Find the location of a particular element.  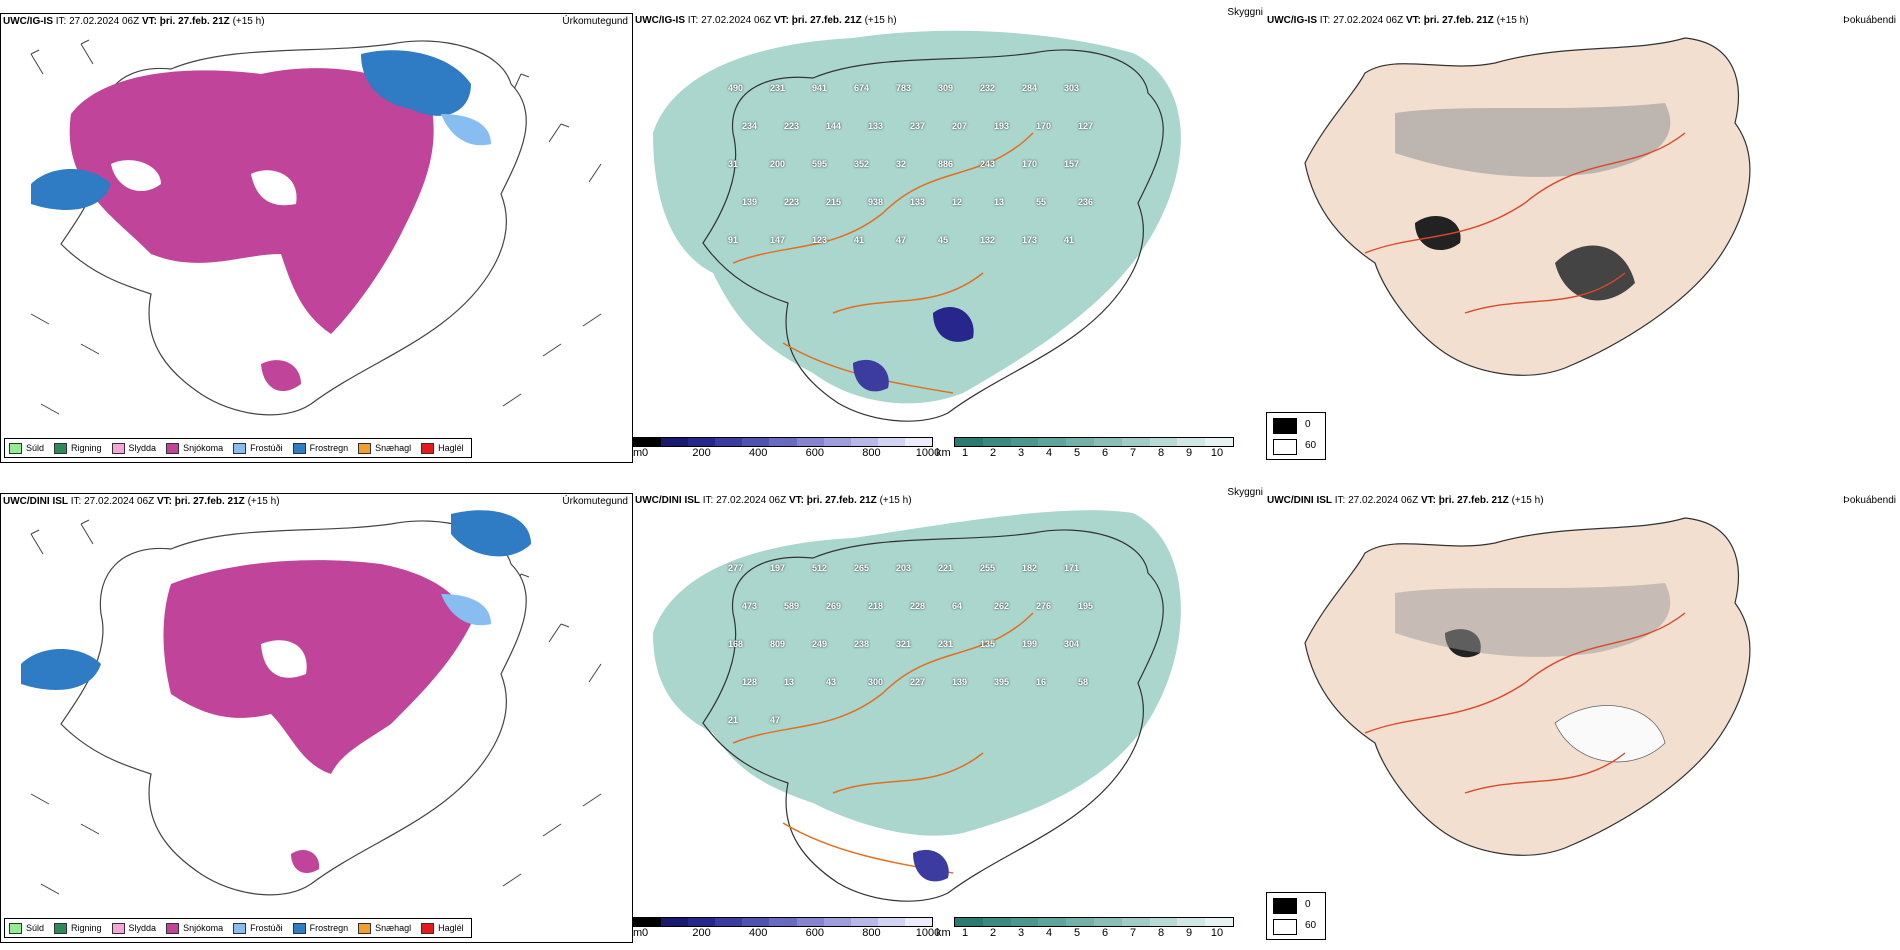

low-ceiling-blob is located at coordinates (931, 865).